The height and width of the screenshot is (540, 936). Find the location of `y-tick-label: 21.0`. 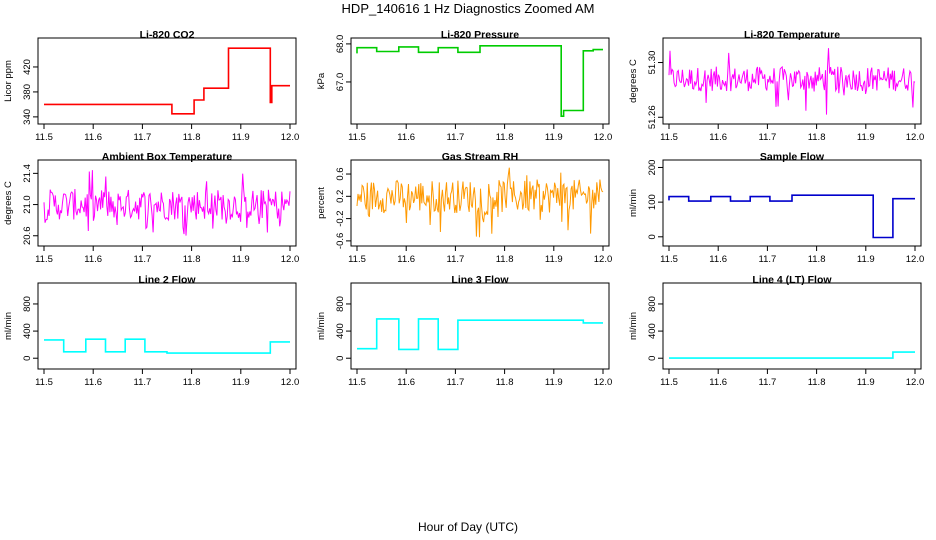

y-tick-label: 21.0 is located at coordinates (27, 204).